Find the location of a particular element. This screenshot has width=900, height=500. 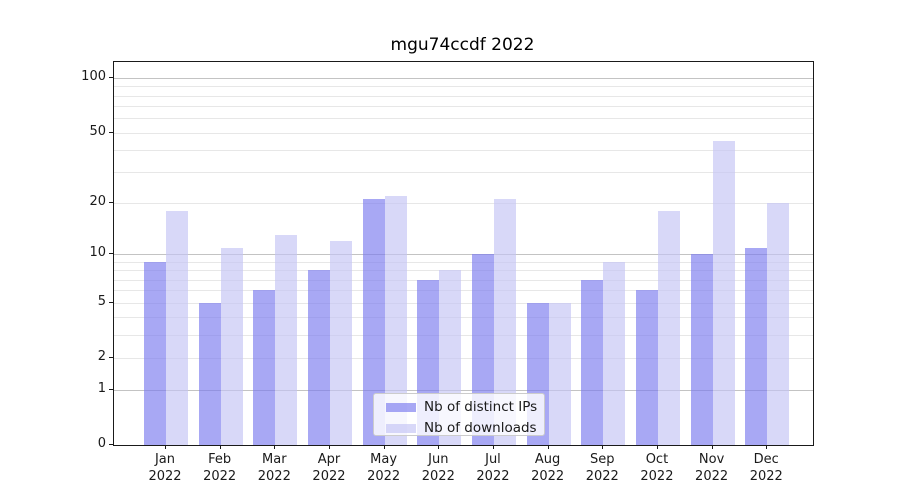

bar-sep-downloads is located at coordinates (614, 353).